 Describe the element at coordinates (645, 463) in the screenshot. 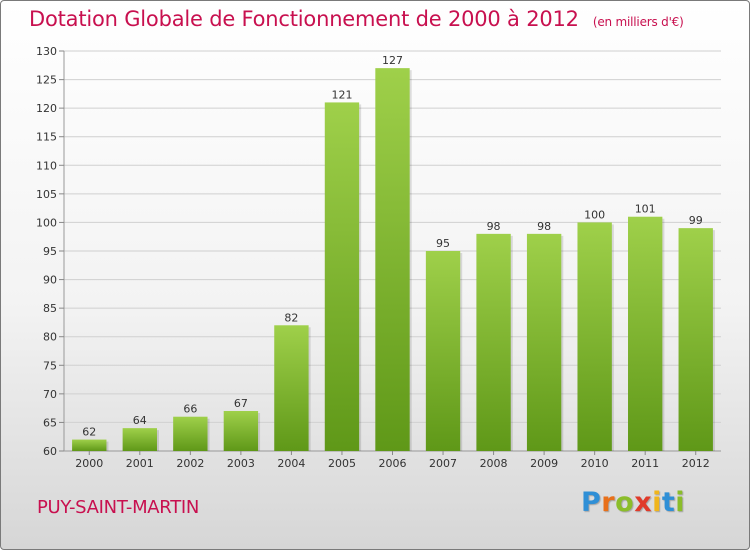

I see `x-tick-label: 2011` at that location.